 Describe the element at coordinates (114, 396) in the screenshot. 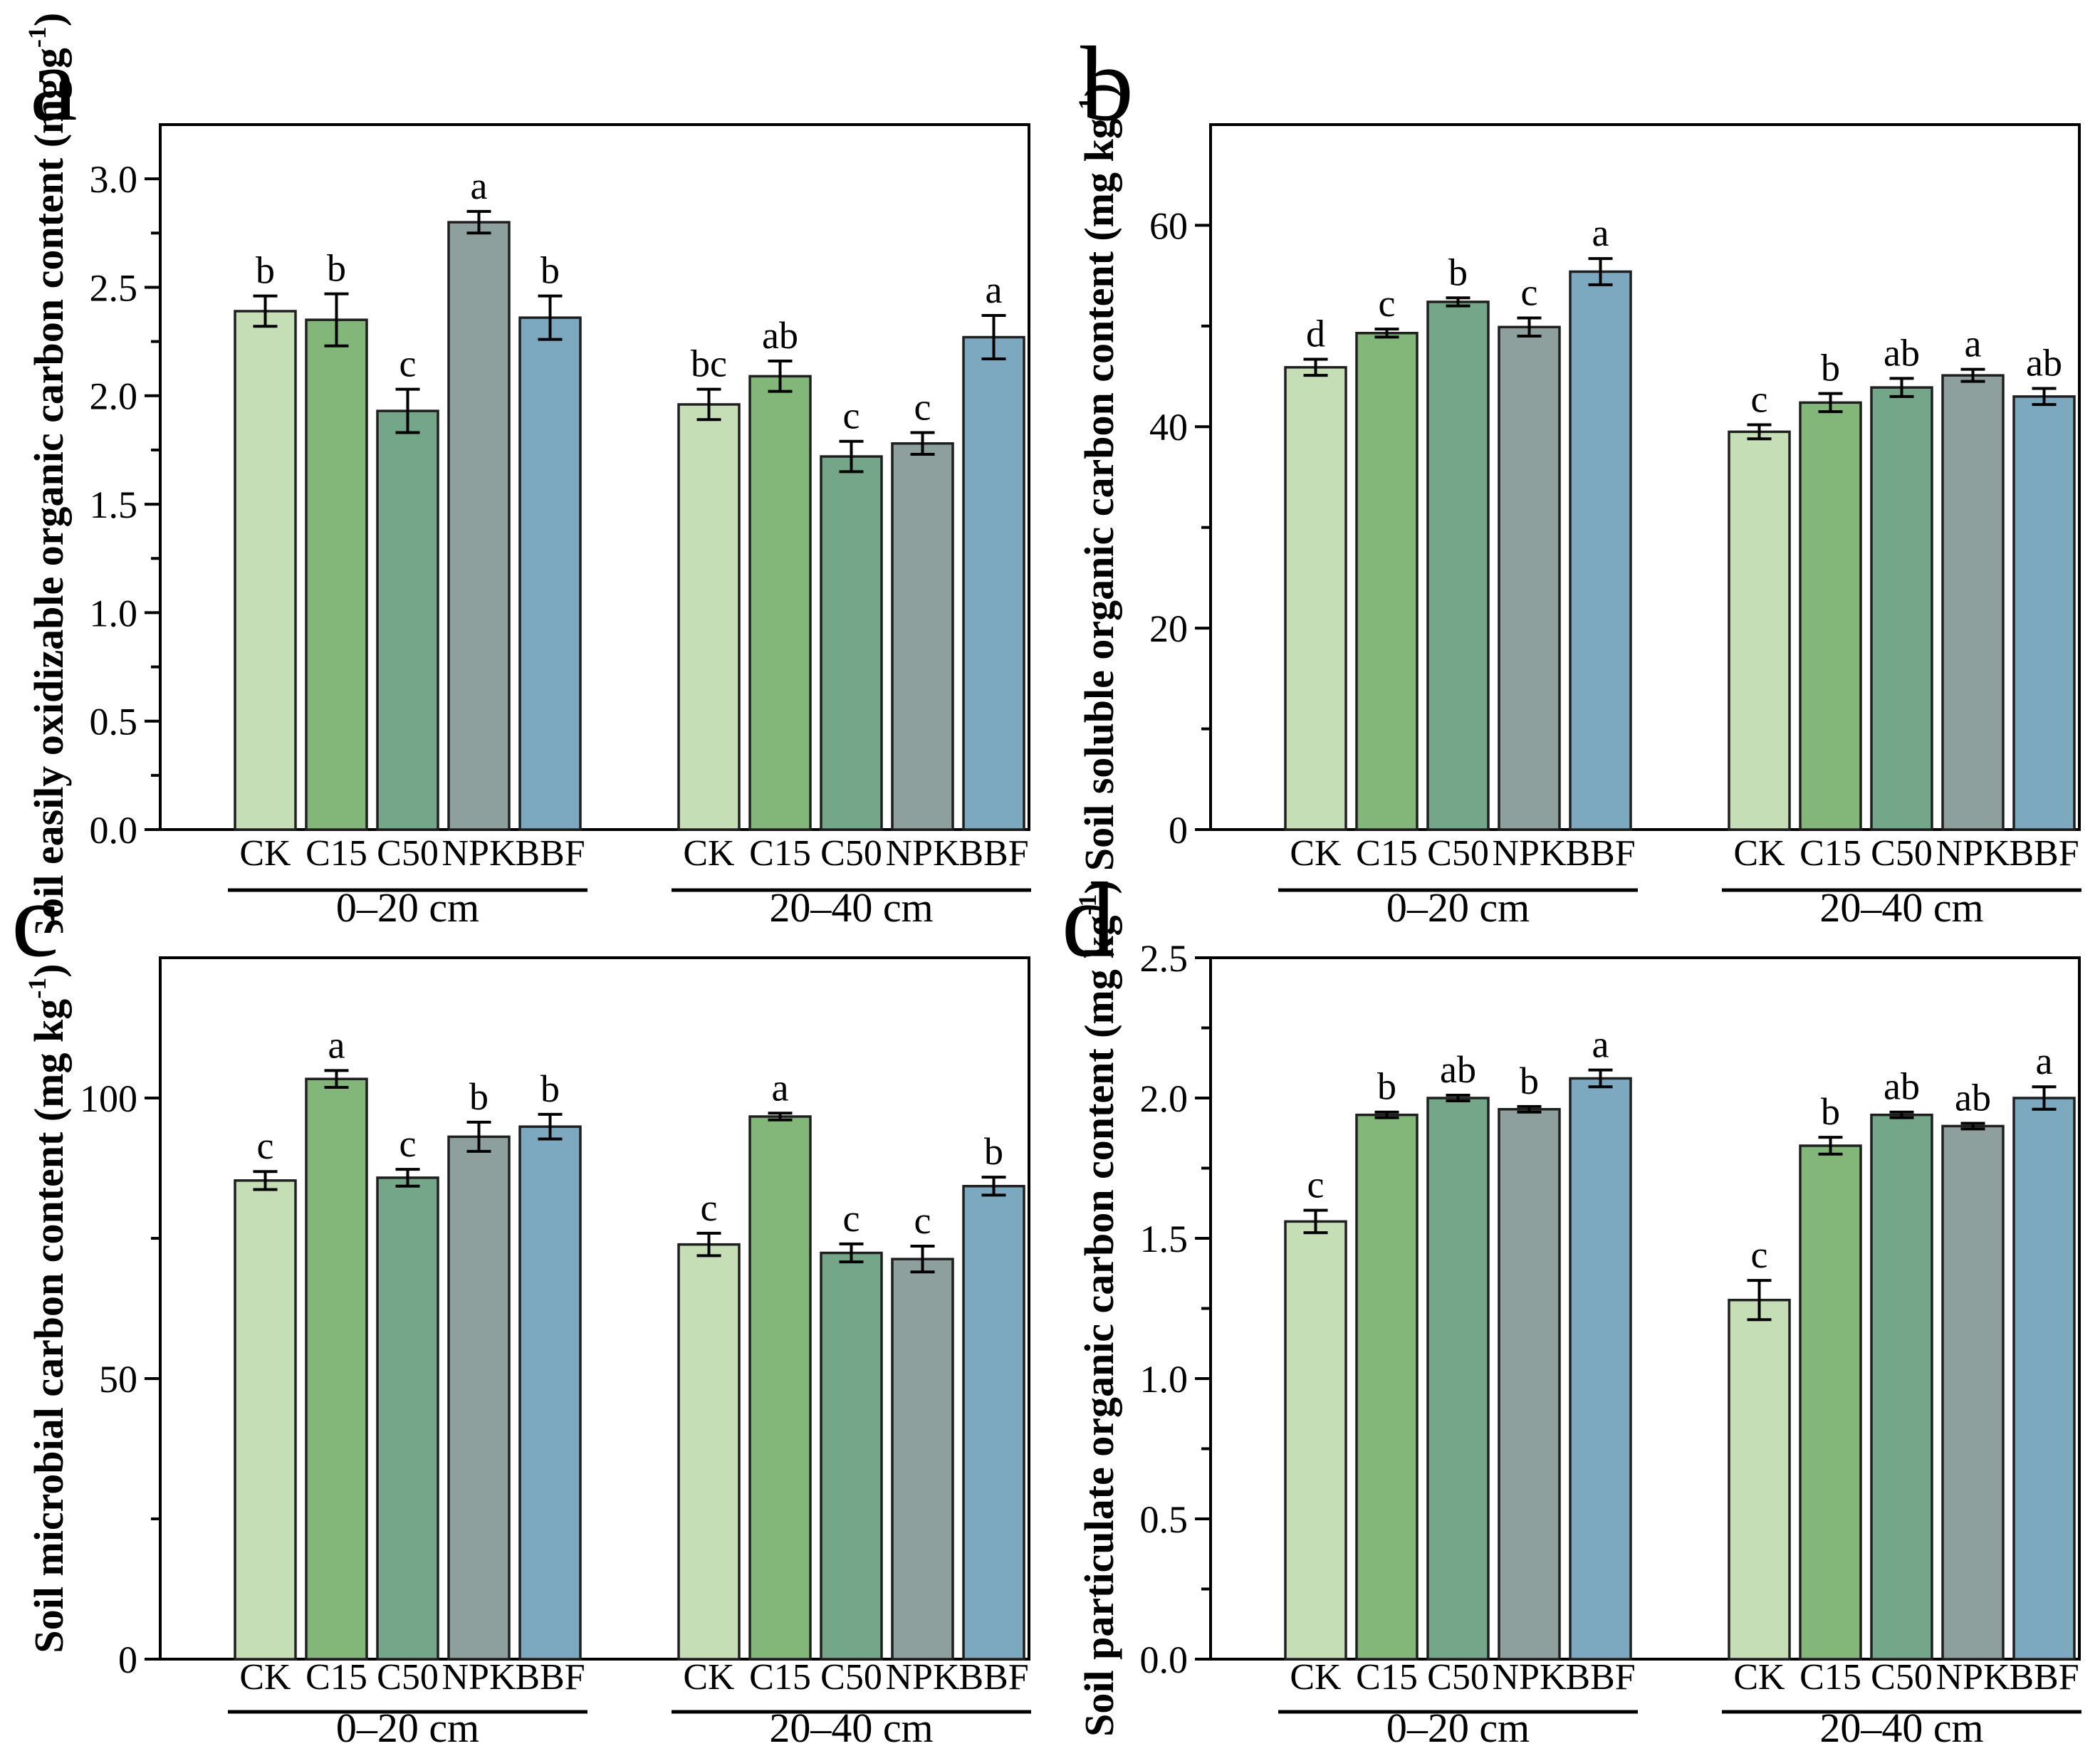

I see `y-tick-label: 2.0` at that location.